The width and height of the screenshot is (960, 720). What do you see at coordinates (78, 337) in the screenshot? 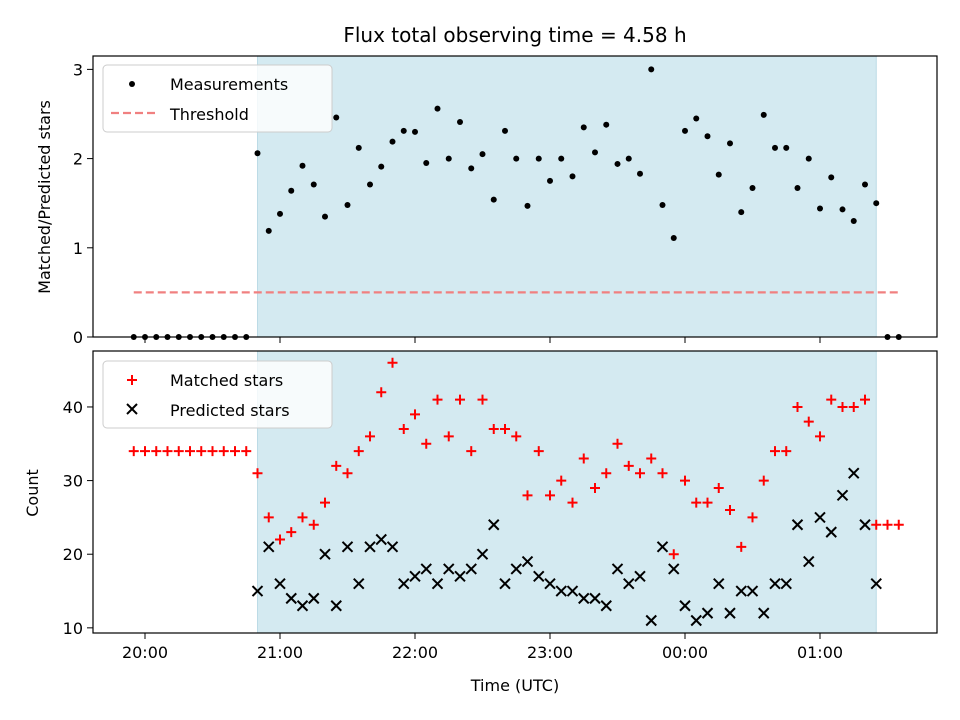
I see `y-tick-label: 0` at bounding box center [78, 337].